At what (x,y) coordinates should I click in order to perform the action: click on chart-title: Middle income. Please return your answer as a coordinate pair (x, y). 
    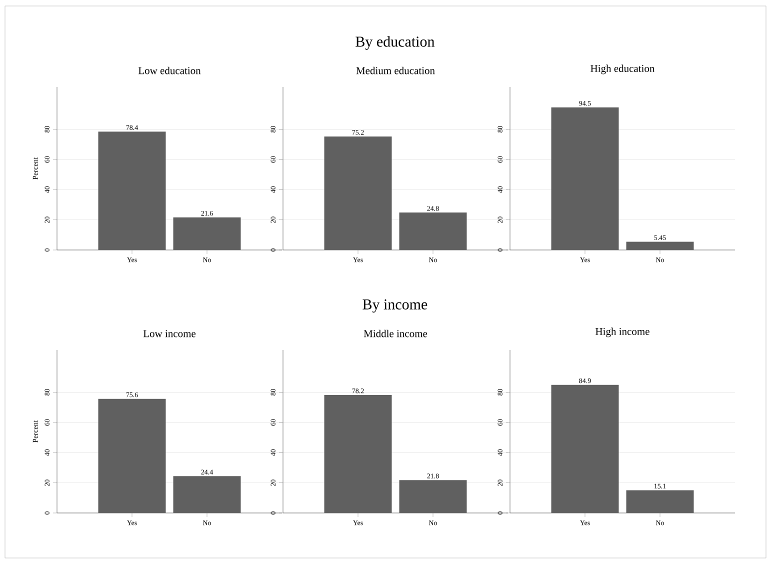
    Looking at the image, I should click on (396, 334).